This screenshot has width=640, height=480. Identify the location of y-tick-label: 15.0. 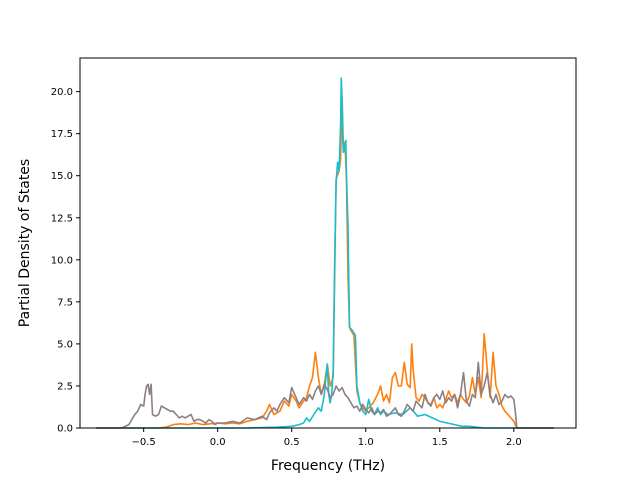
(62, 176).